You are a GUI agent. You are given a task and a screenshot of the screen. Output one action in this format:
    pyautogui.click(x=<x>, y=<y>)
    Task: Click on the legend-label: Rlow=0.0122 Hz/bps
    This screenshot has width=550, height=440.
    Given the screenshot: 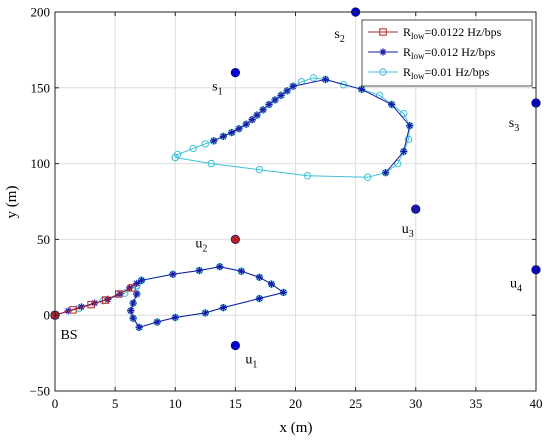 What is the action you would take?
    pyautogui.click(x=452, y=33)
    